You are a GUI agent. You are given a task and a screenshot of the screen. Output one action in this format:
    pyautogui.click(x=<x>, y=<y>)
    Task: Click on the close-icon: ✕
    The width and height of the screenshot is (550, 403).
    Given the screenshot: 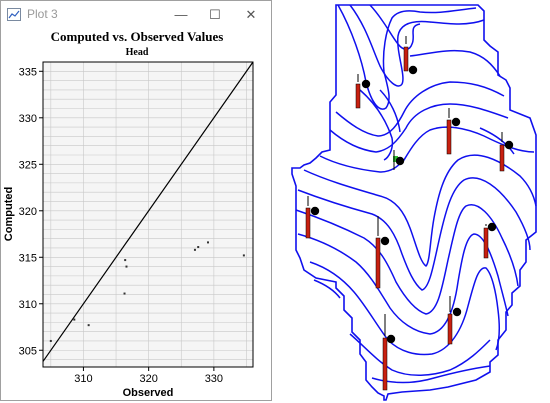 What is the action you would take?
    pyautogui.click(x=251, y=14)
    